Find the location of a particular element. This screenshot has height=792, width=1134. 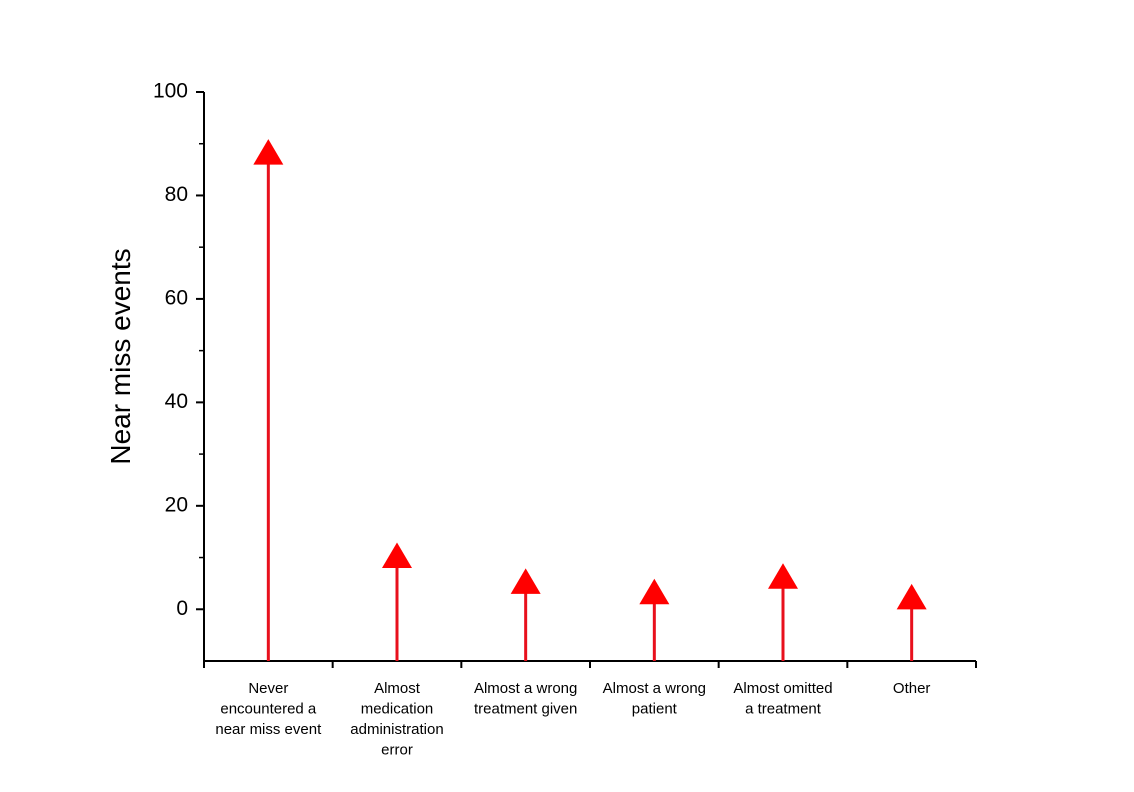

x-category-label: Other is located at coordinates (912, 688).